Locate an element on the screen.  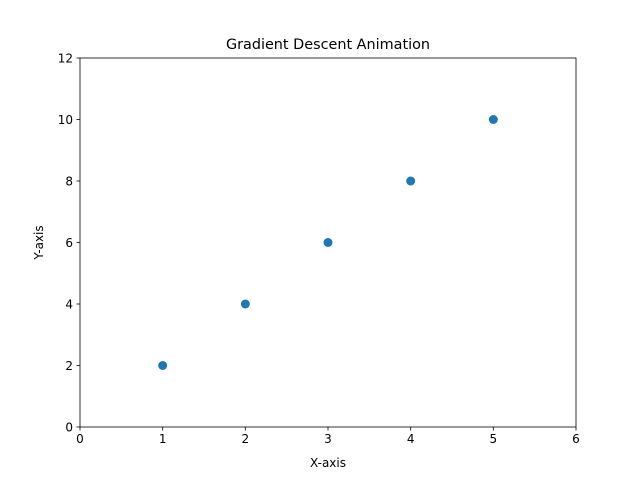
x-tick-label: 5 is located at coordinates (494, 439).